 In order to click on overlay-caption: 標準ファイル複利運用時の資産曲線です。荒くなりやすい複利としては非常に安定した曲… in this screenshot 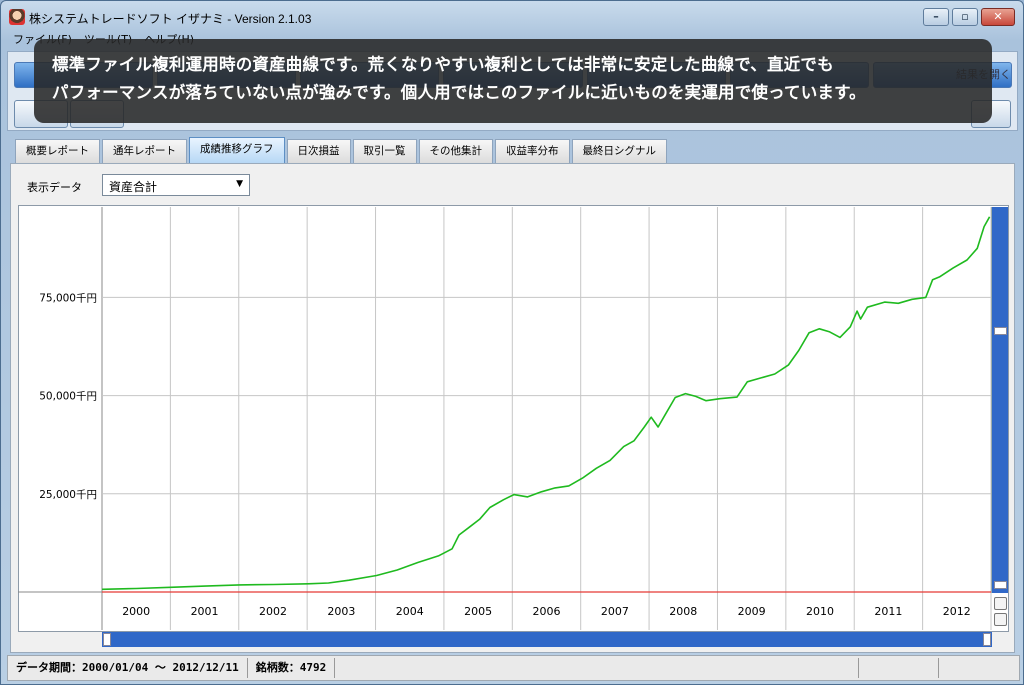, I will do `click(513, 81)`.